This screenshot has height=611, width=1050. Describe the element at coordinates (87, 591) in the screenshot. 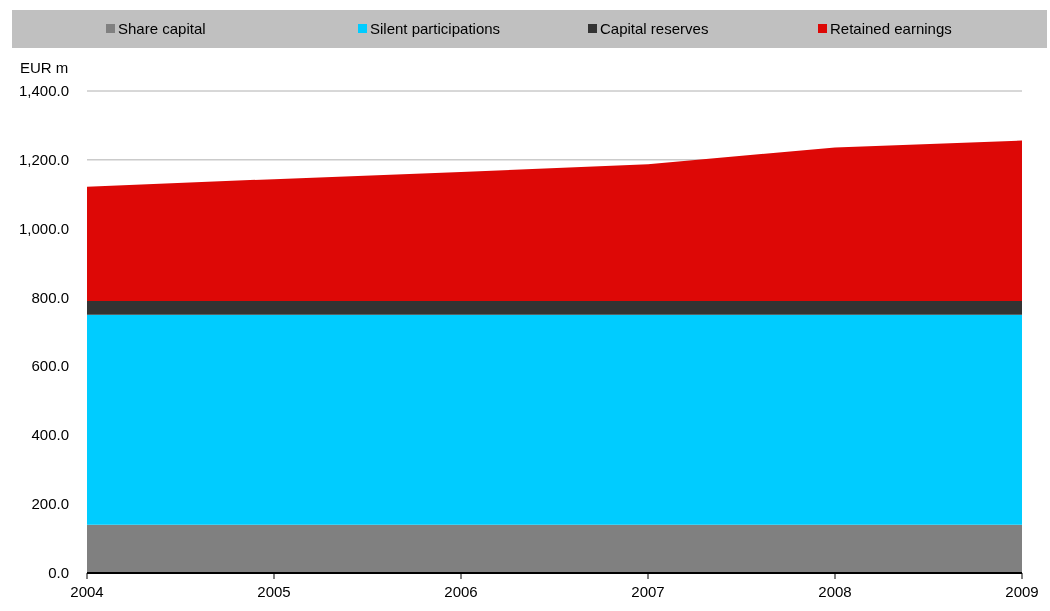

I see `x-tick-label: 2004` at that location.